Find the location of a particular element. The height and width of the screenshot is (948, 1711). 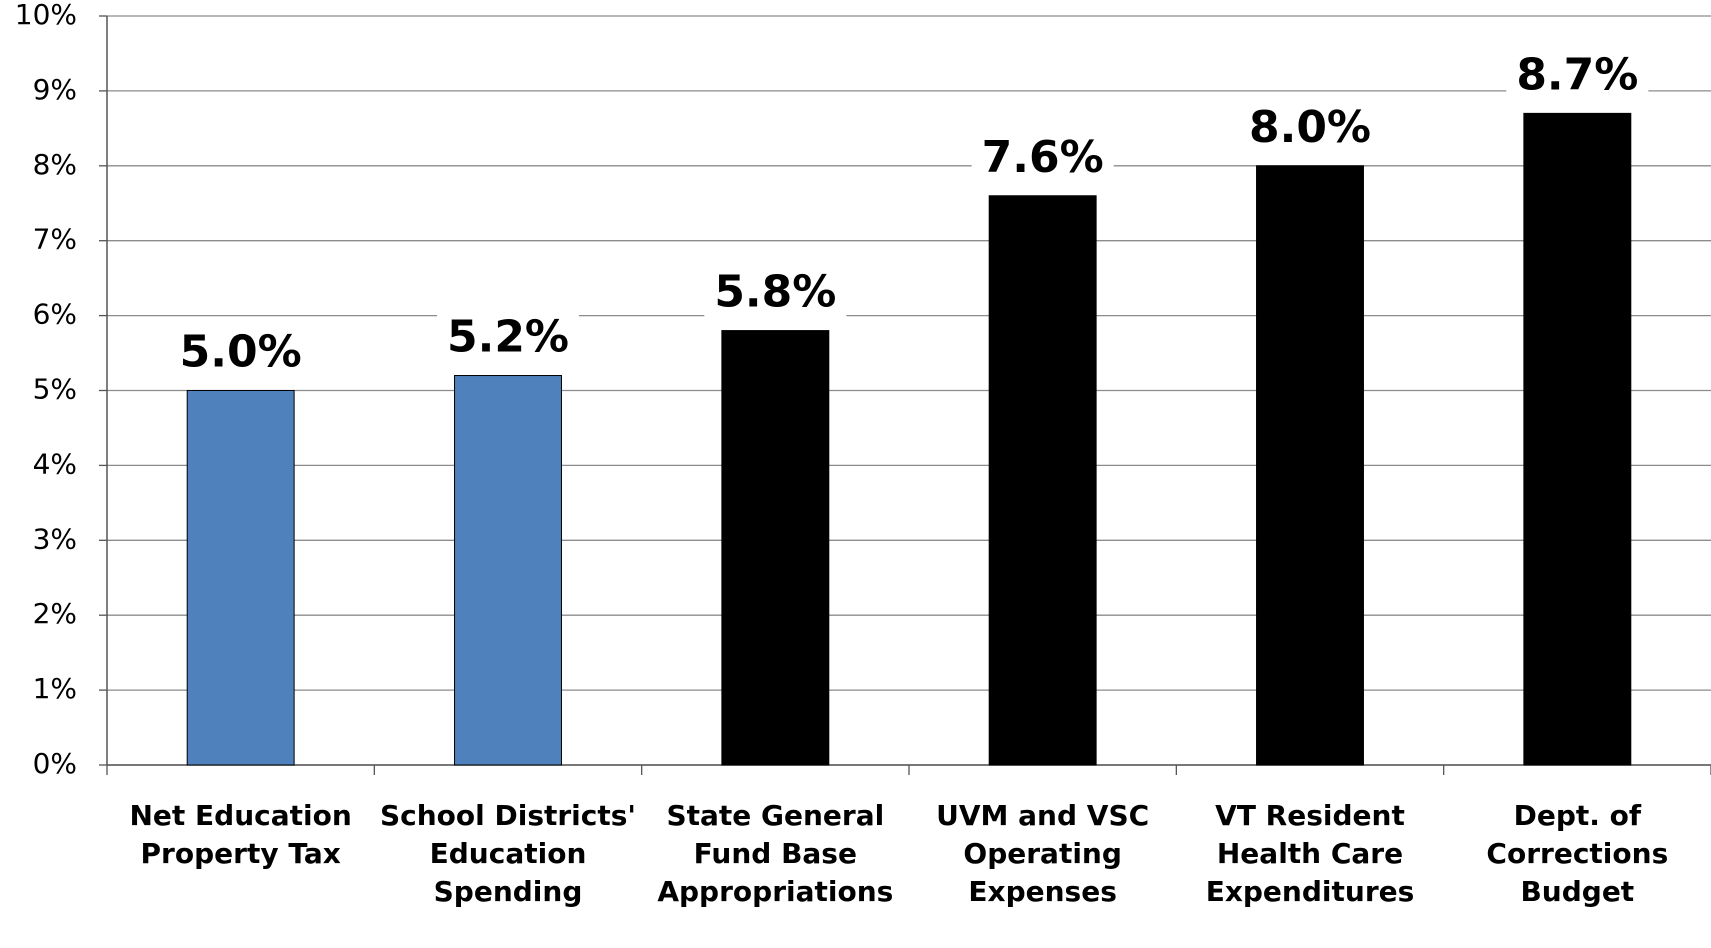

x-tick-label: UVM and VSC Operating Expenses is located at coordinates (1043, 853).